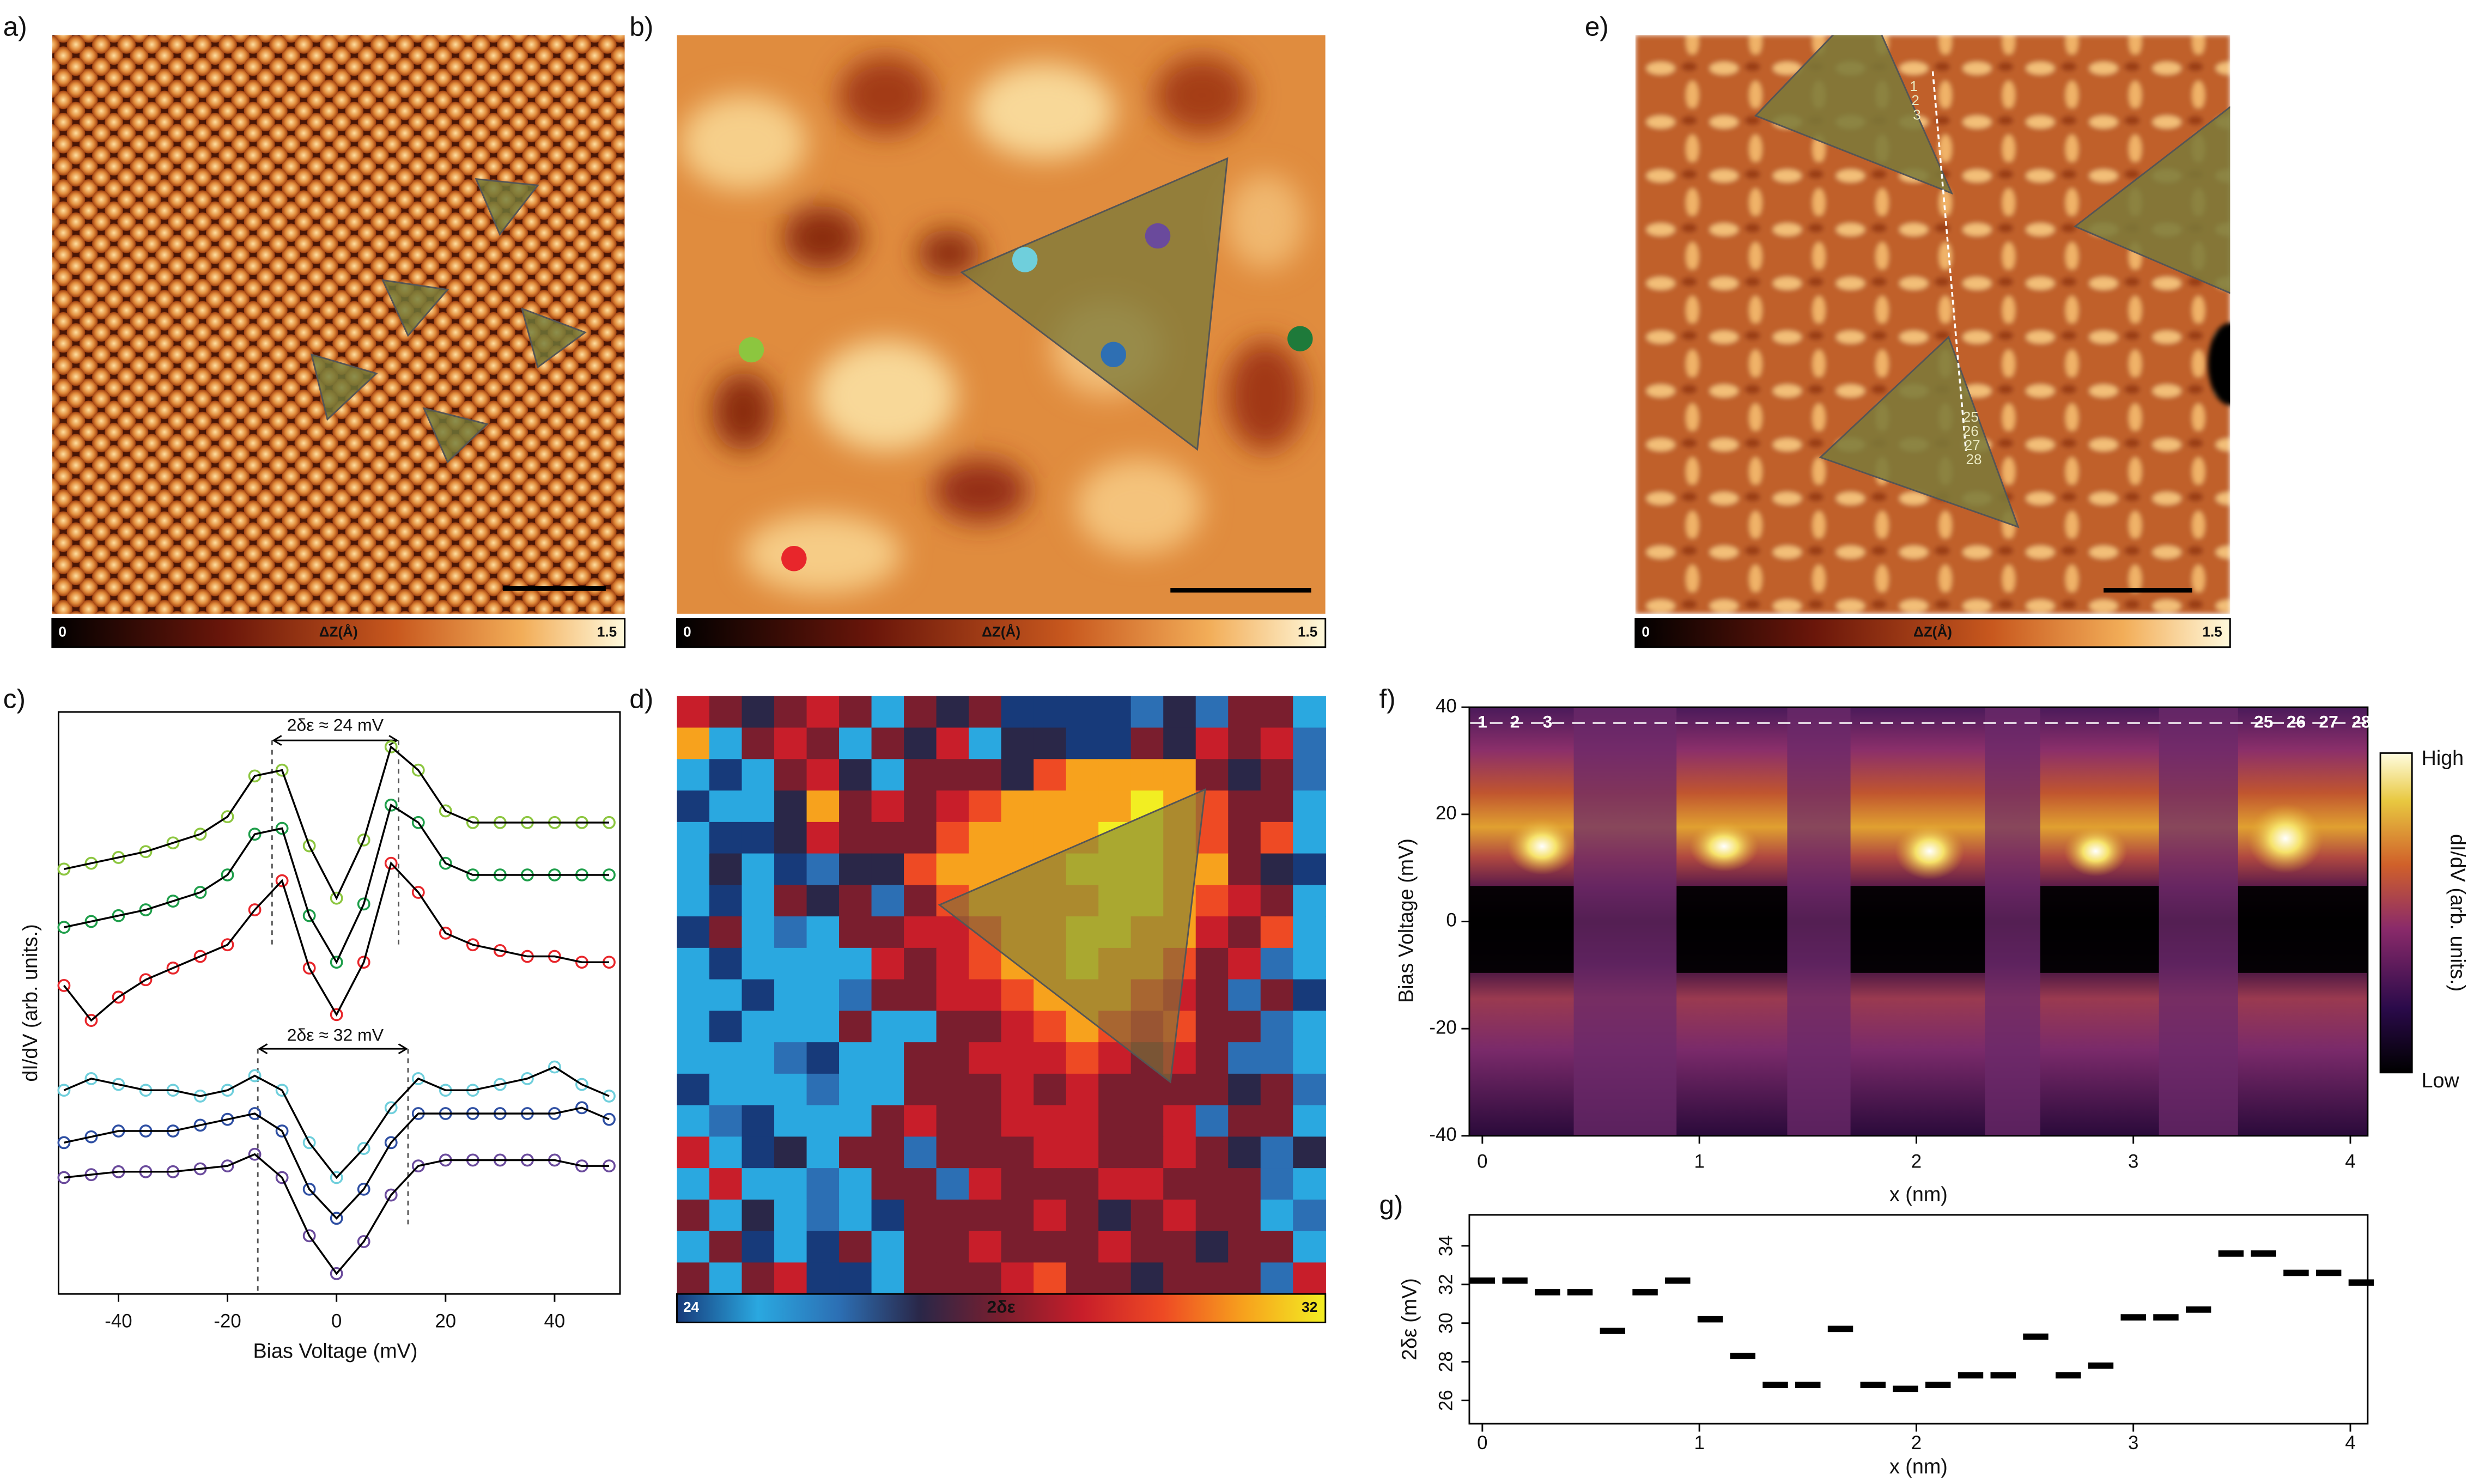 Image resolution: width=2480 pixels, height=1484 pixels. I want to click on x-tick-label: 20, so click(445, 1321).